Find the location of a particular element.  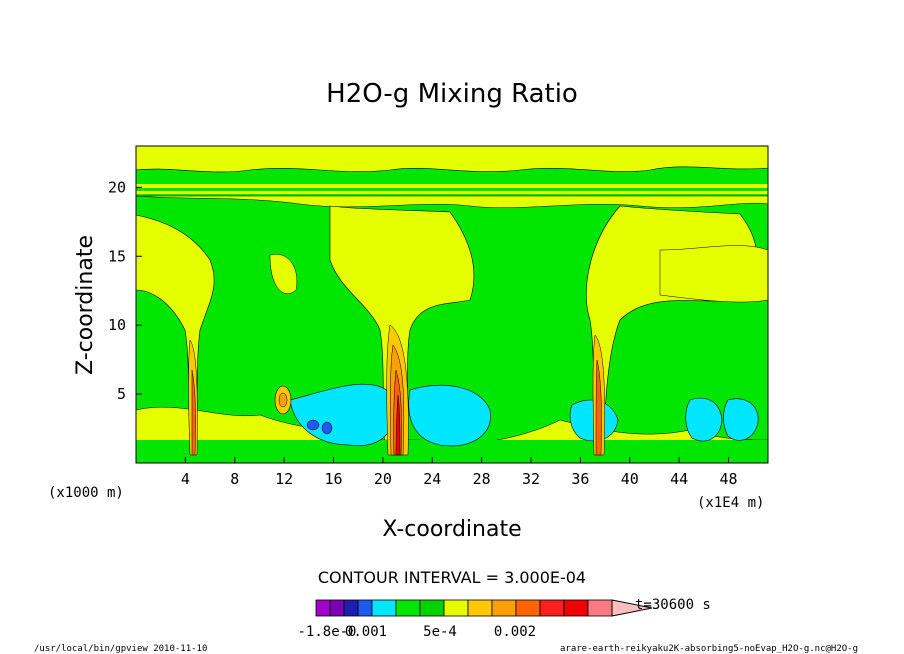

x-tick-label: 4 is located at coordinates (185, 479).